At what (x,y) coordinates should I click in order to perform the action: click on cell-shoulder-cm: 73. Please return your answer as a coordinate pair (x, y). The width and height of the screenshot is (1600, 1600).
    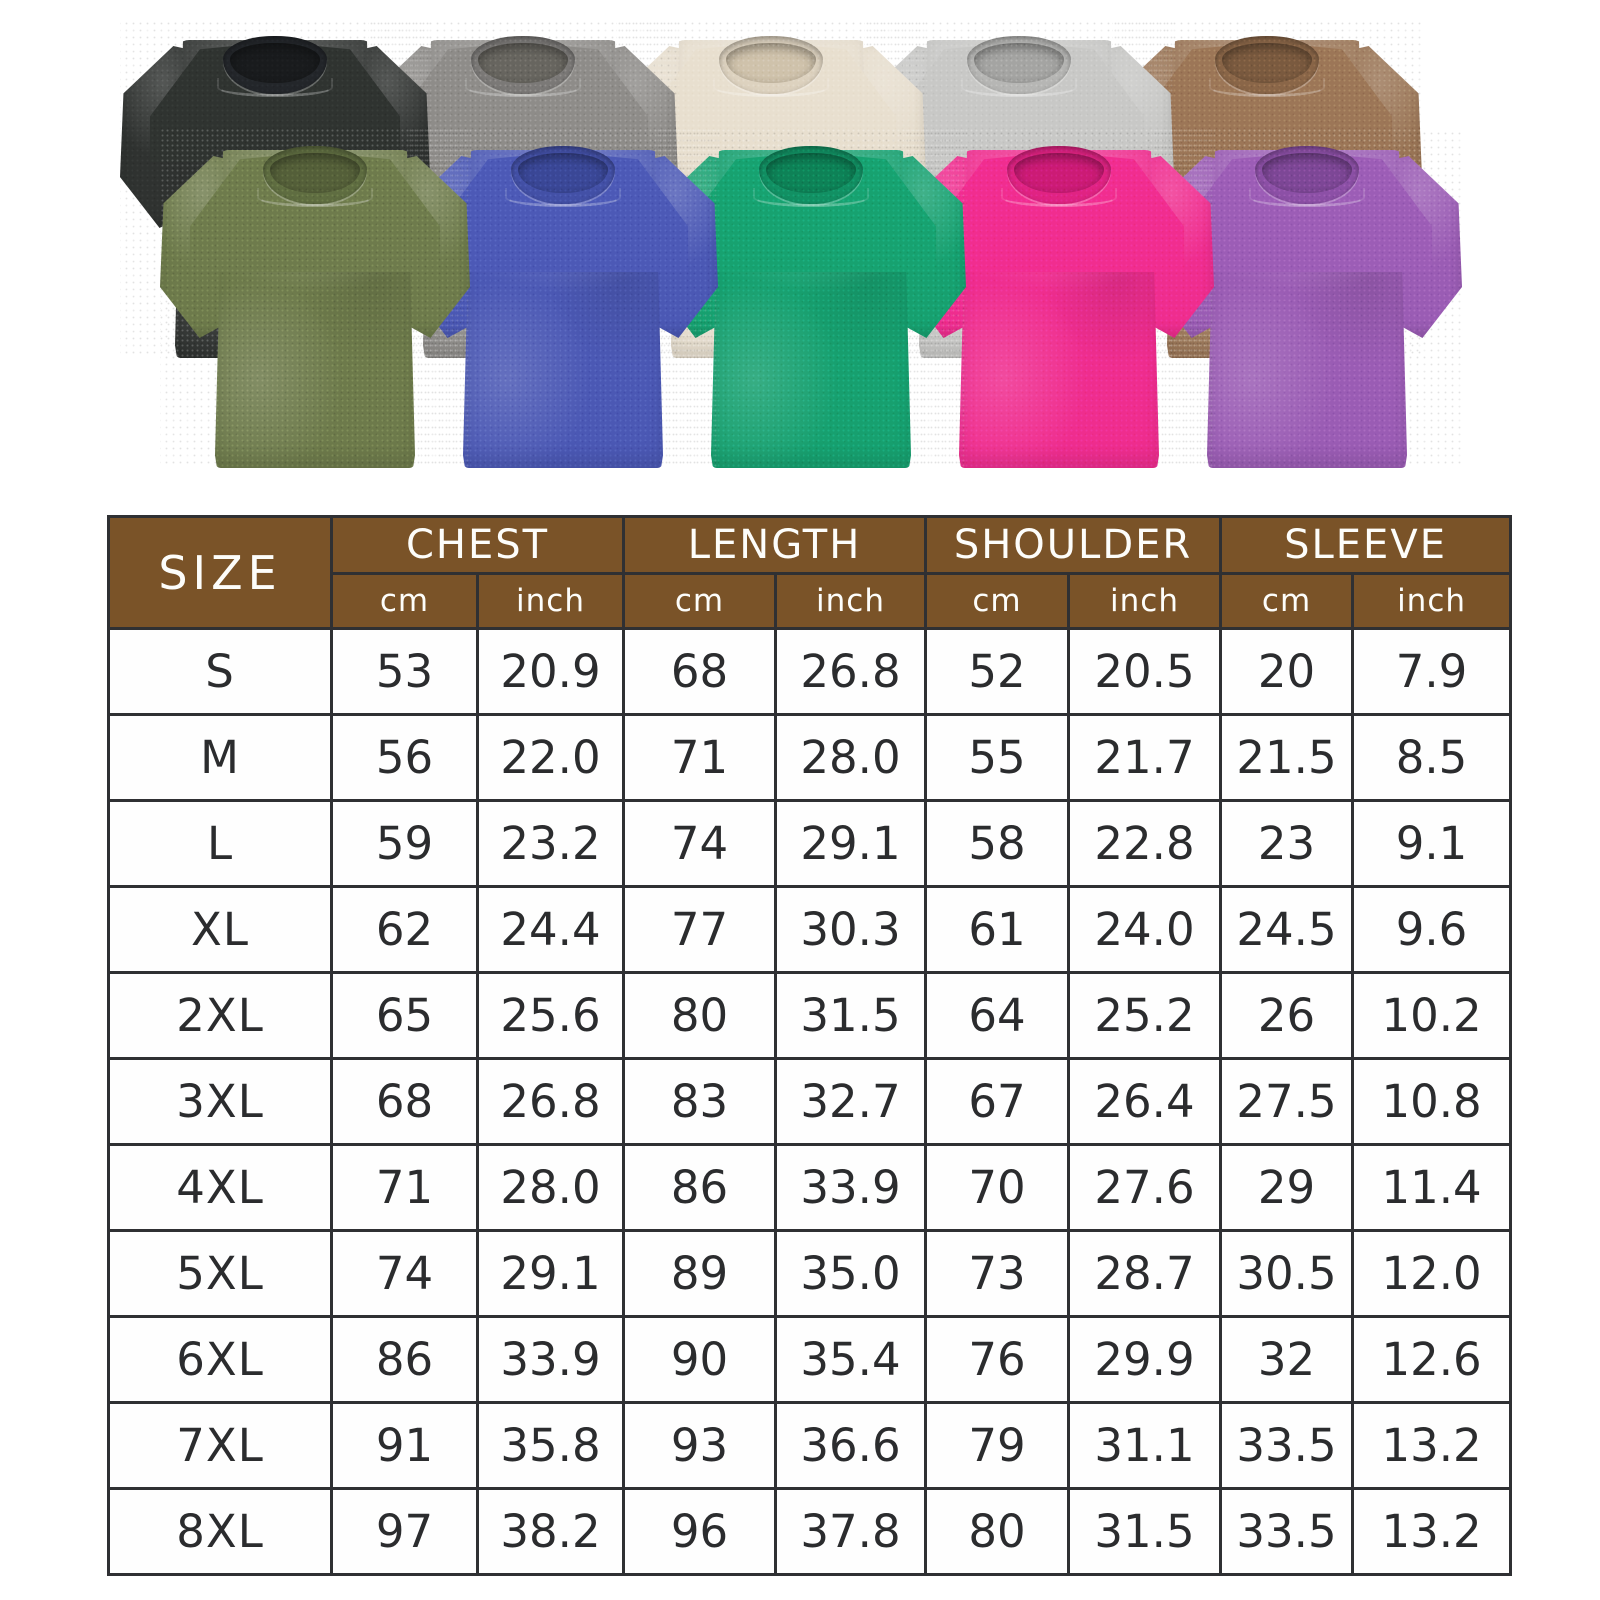
    Looking at the image, I should click on (997, 1273).